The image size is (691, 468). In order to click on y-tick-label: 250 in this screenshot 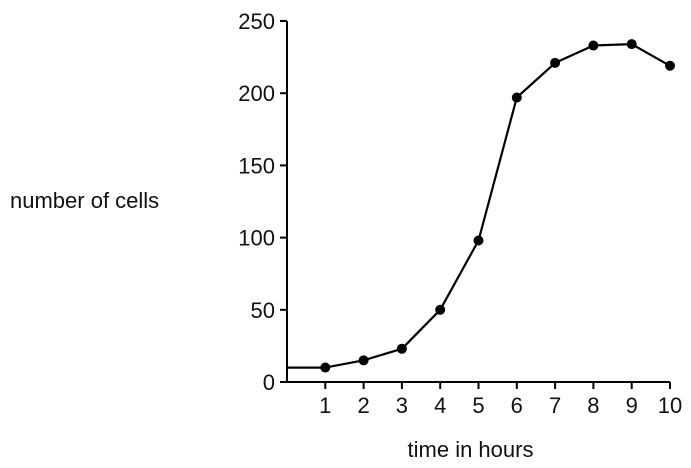, I will do `click(256, 21)`.